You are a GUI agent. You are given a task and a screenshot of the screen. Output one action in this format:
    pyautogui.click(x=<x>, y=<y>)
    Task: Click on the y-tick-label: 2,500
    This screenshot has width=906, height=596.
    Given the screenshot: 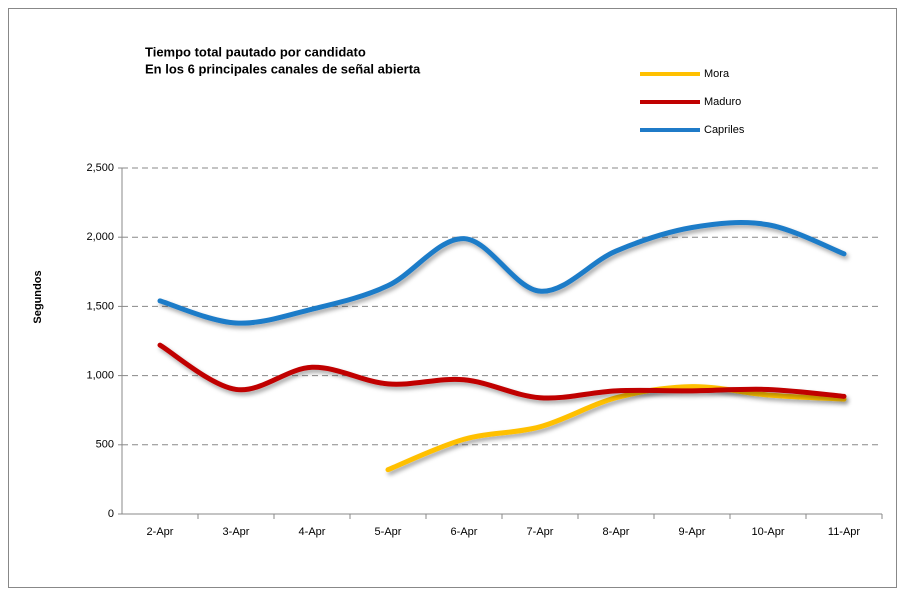 What is the action you would take?
    pyautogui.click(x=100, y=168)
    